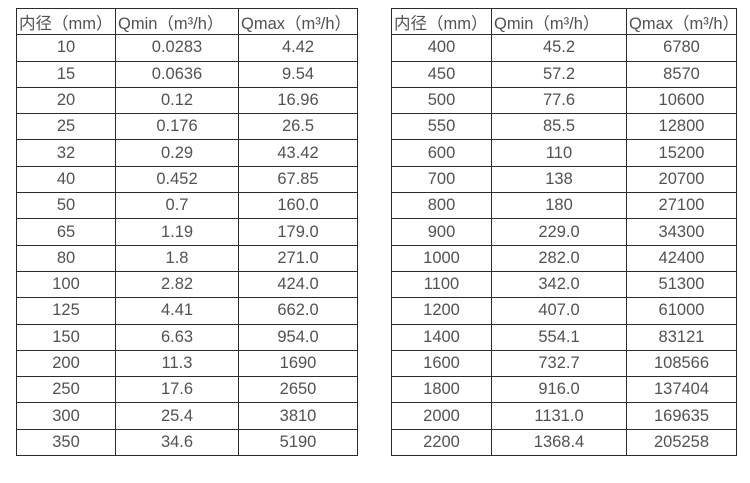 The width and height of the screenshot is (750, 483). Describe the element at coordinates (441, 48) in the screenshot. I see `table-cell: 400` at that location.